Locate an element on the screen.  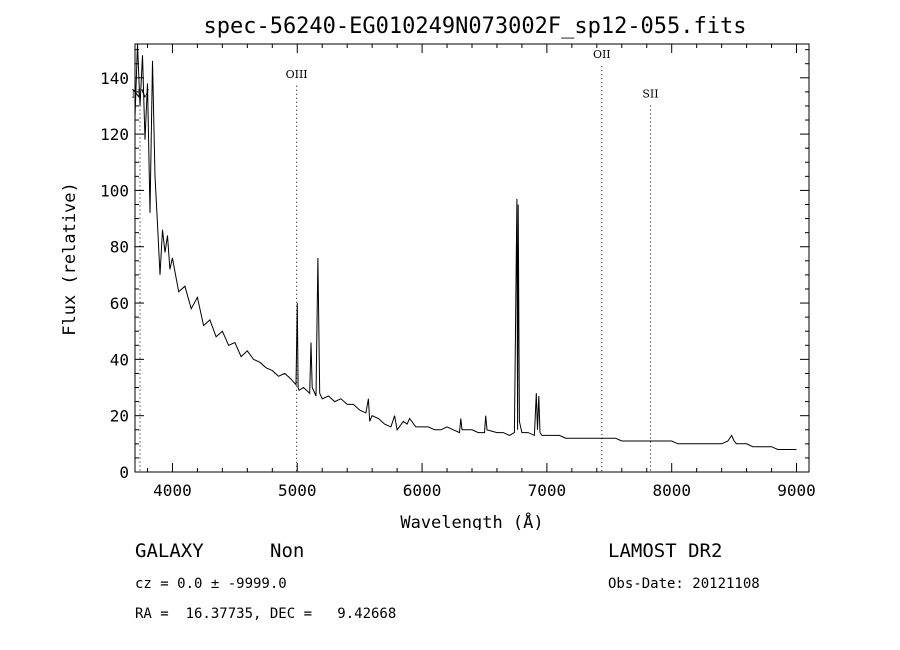
object-class: GALAXY is located at coordinates (169, 551).